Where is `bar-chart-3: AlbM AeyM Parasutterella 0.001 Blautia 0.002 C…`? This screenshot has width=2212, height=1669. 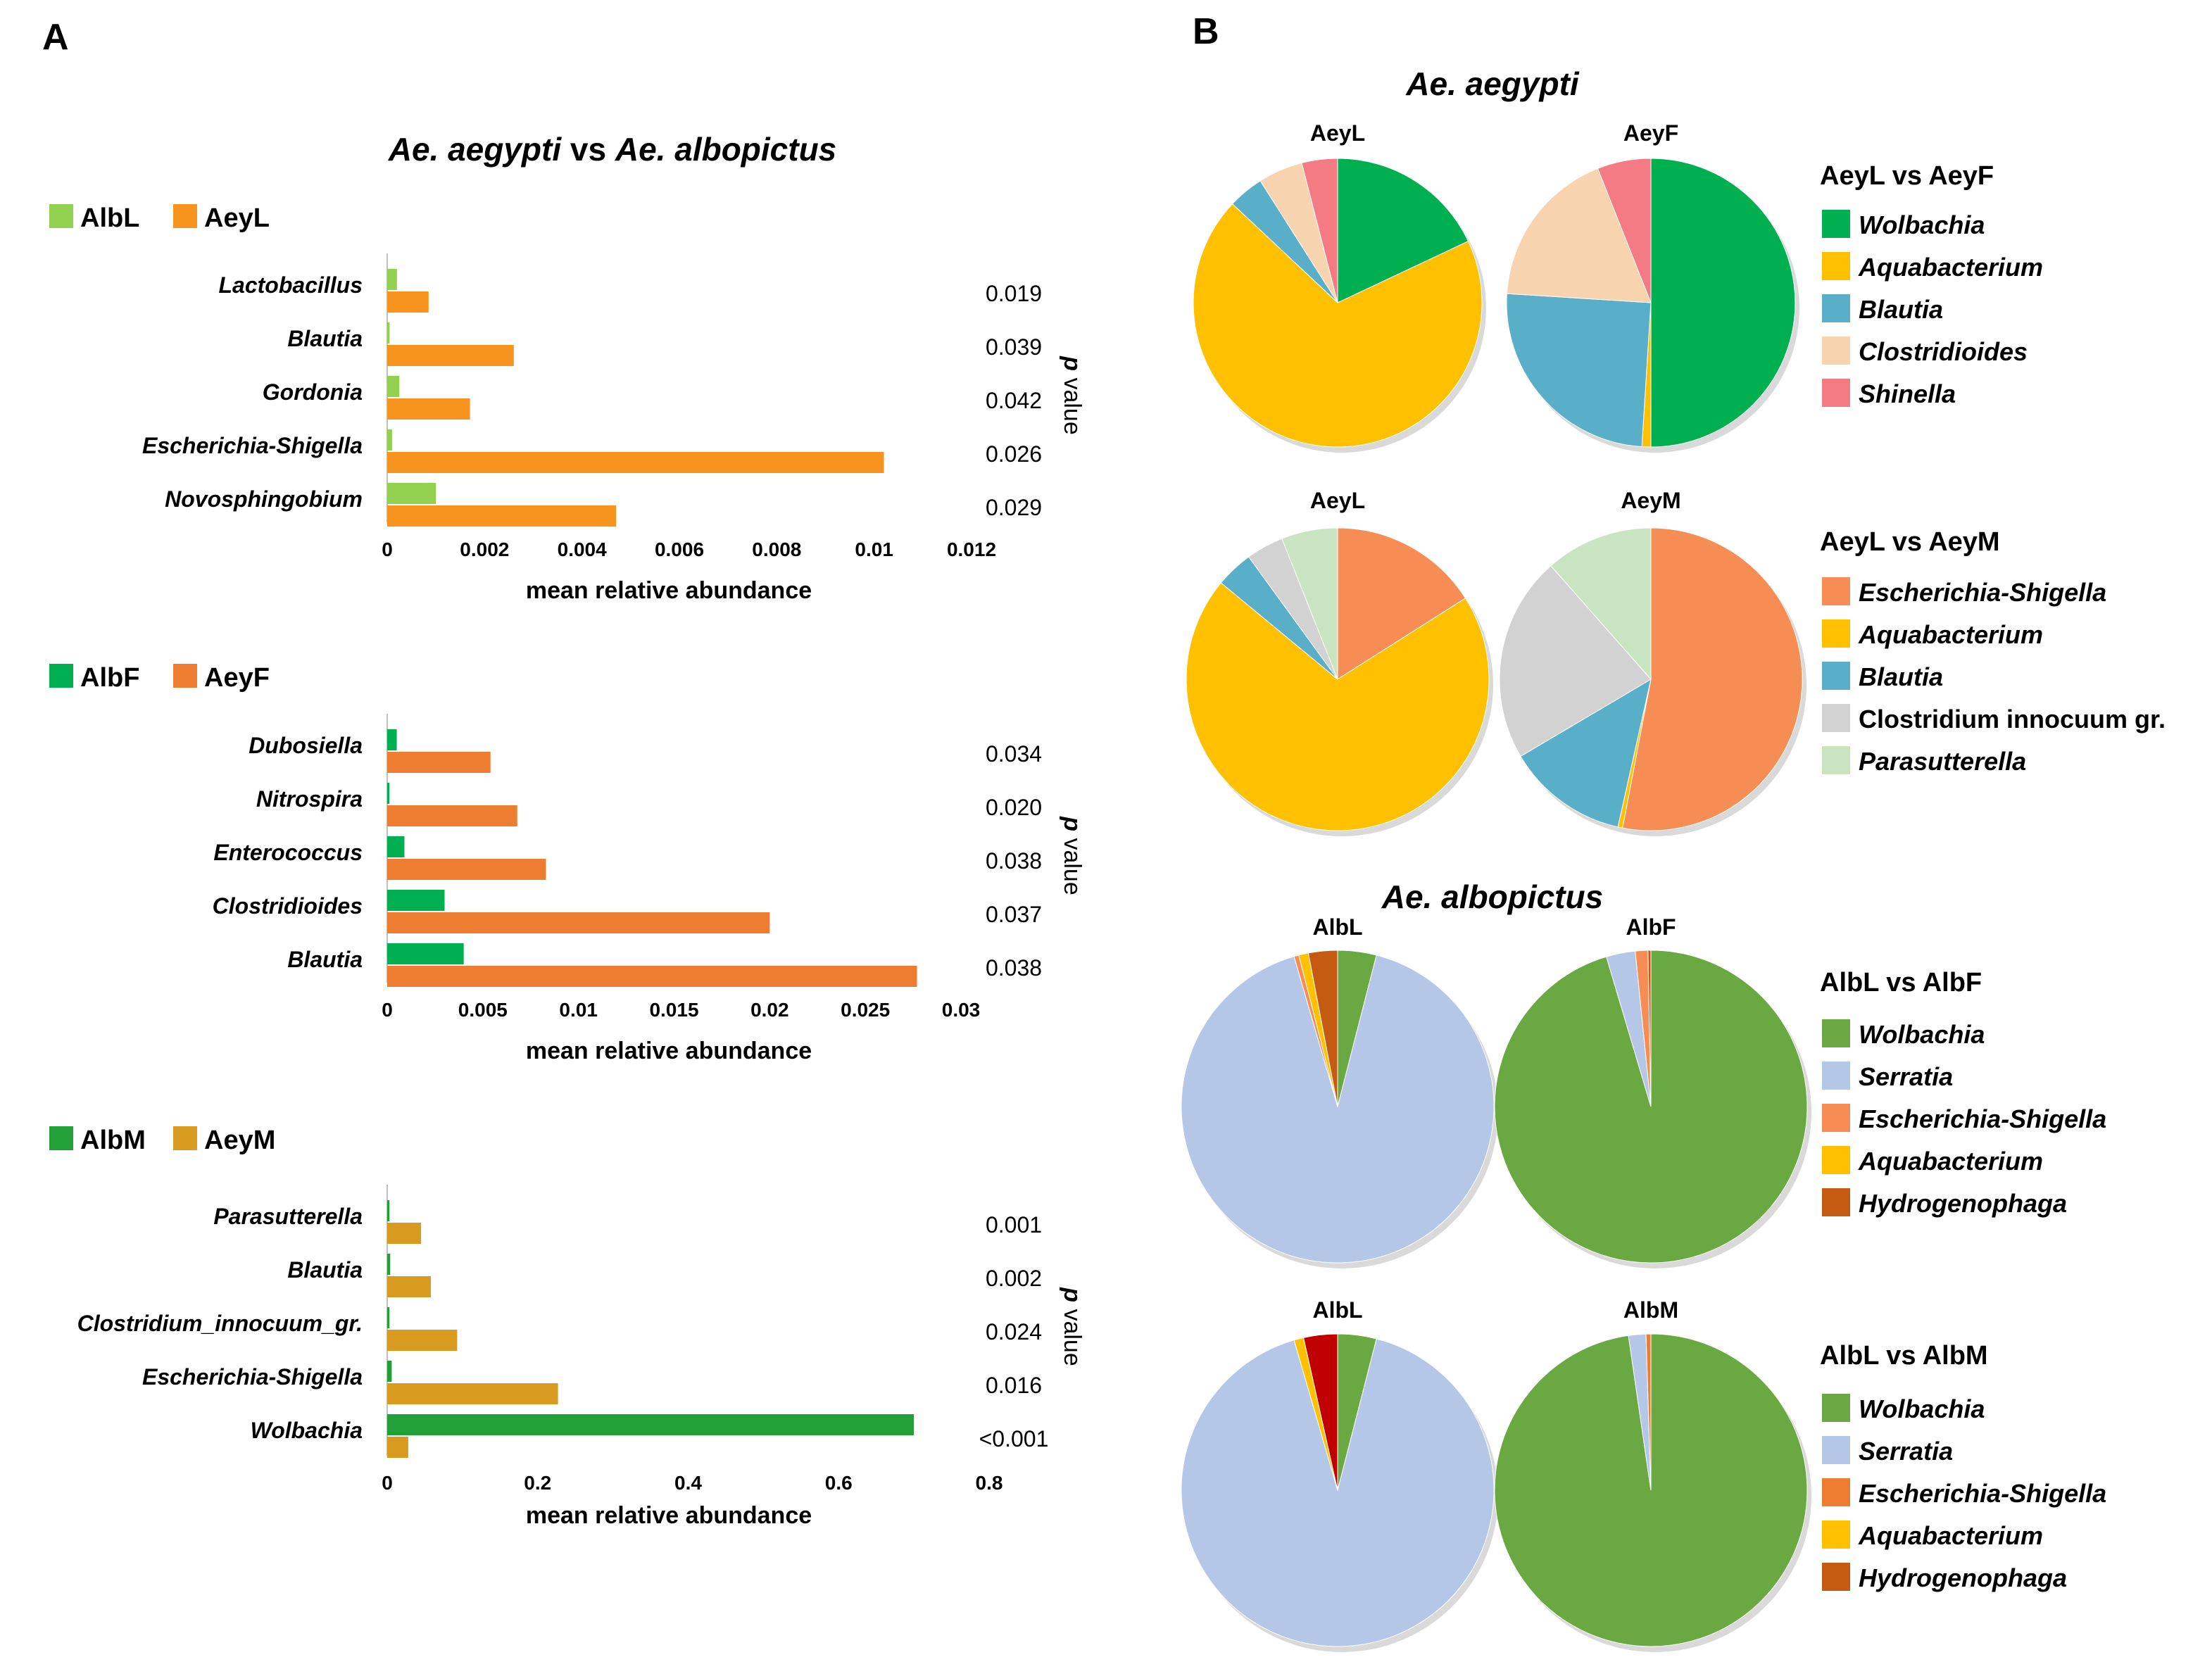 bar-chart-3: AlbM AeyM Parasutterella 0.001 Blautia 0.002 C… is located at coordinates (567, 1327).